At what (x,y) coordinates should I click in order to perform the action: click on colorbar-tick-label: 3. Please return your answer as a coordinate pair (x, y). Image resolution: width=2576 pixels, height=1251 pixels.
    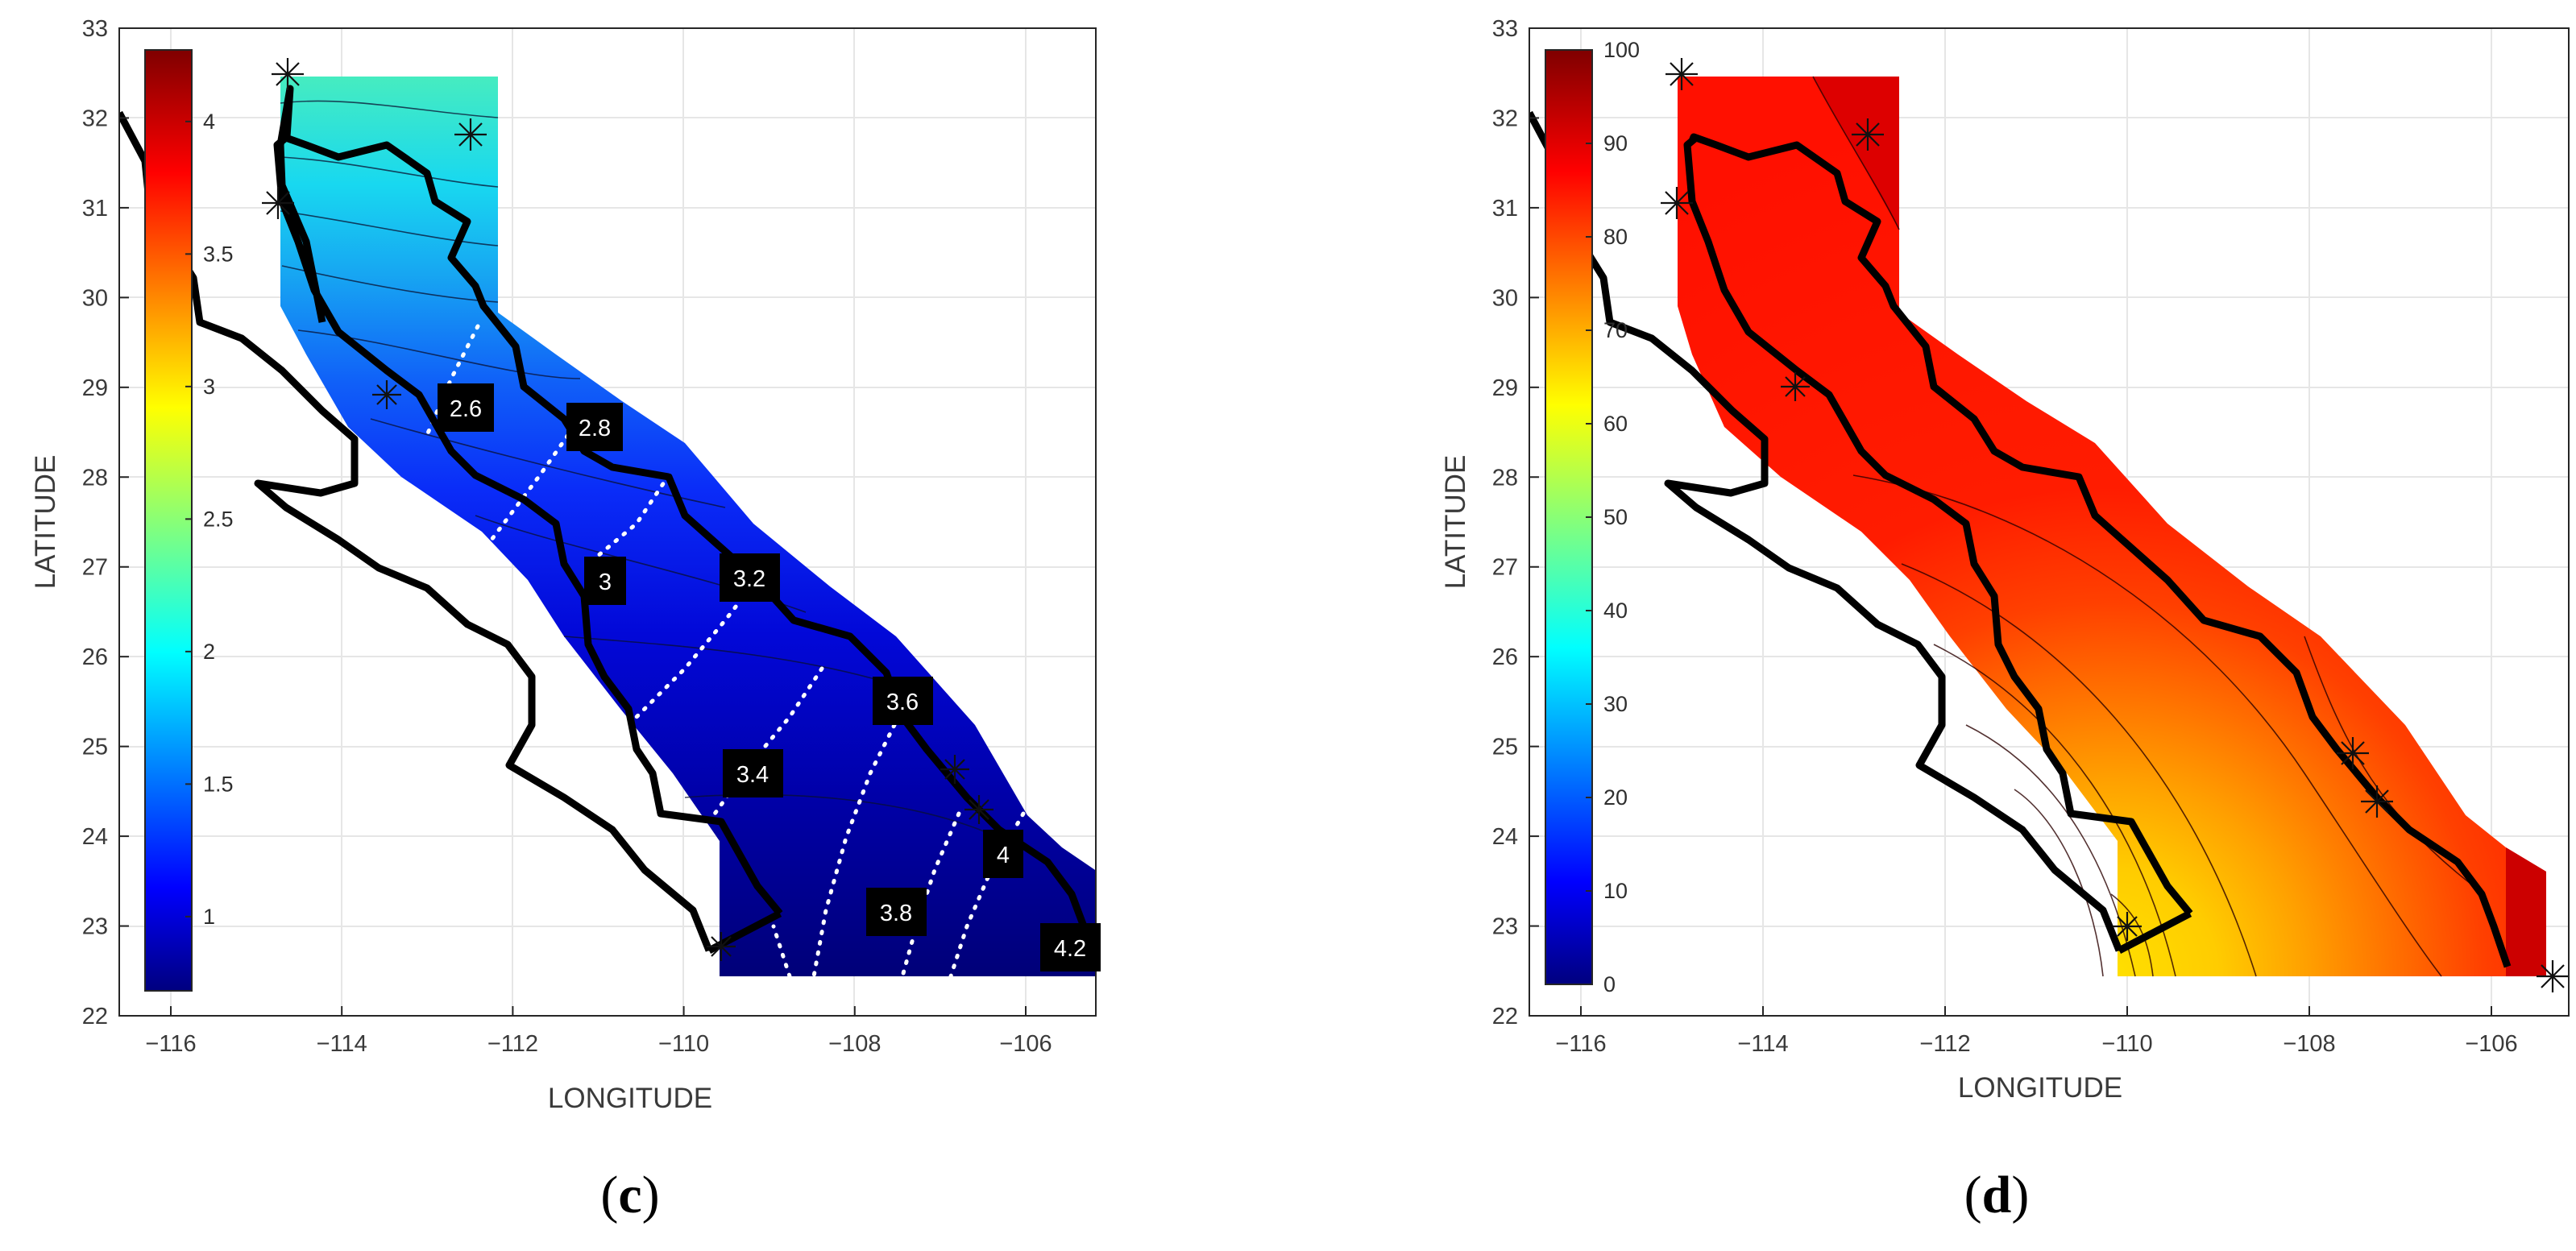
    Looking at the image, I should click on (209, 387).